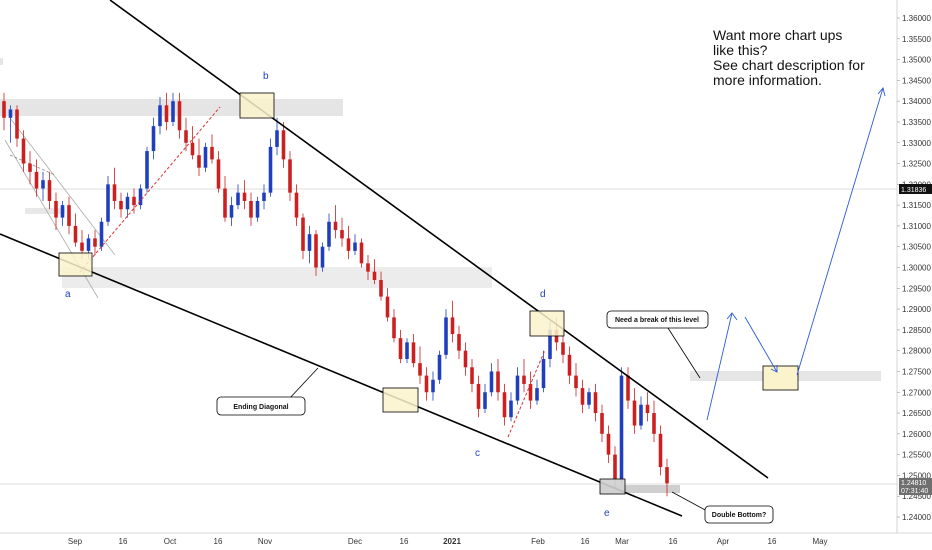 The image size is (932, 550). I want to click on y-tick-label: 1.34500, so click(916, 80).